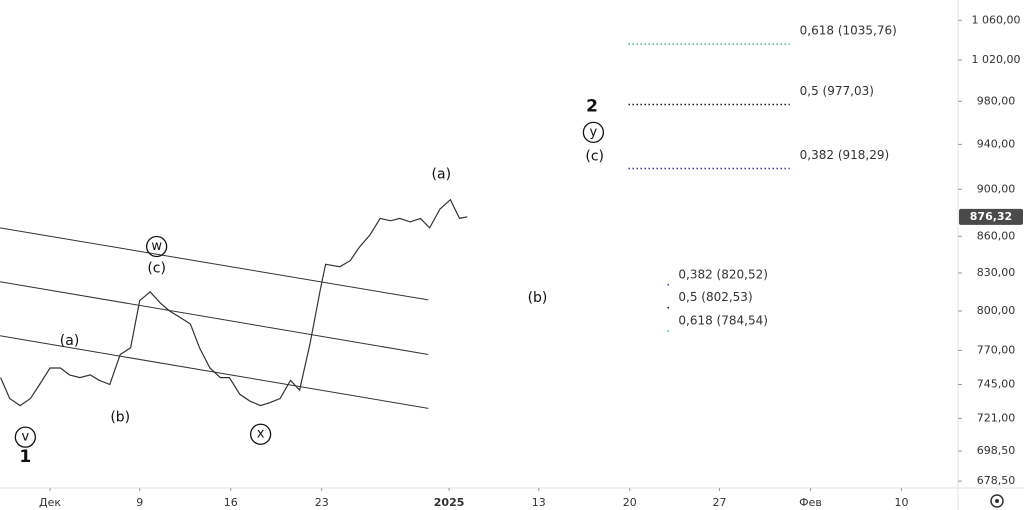 This screenshot has width=1024, height=510. Describe the element at coordinates (719, 502) in the screenshot. I see `x-tick-label: 27` at that location.